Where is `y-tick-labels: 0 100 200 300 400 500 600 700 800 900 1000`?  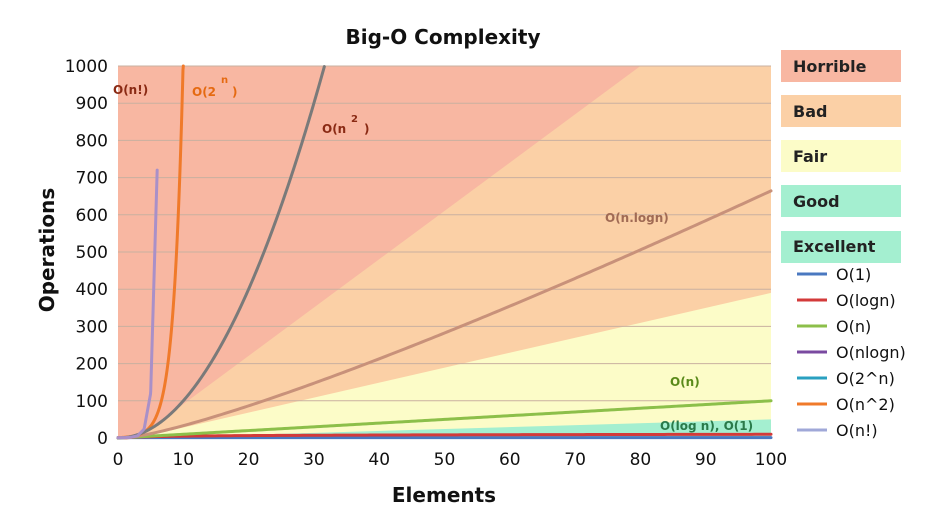 y-tick-labels: 0 100 200 300 400 500 600 700 800 900 1000 is located at coordinates (86, 253).